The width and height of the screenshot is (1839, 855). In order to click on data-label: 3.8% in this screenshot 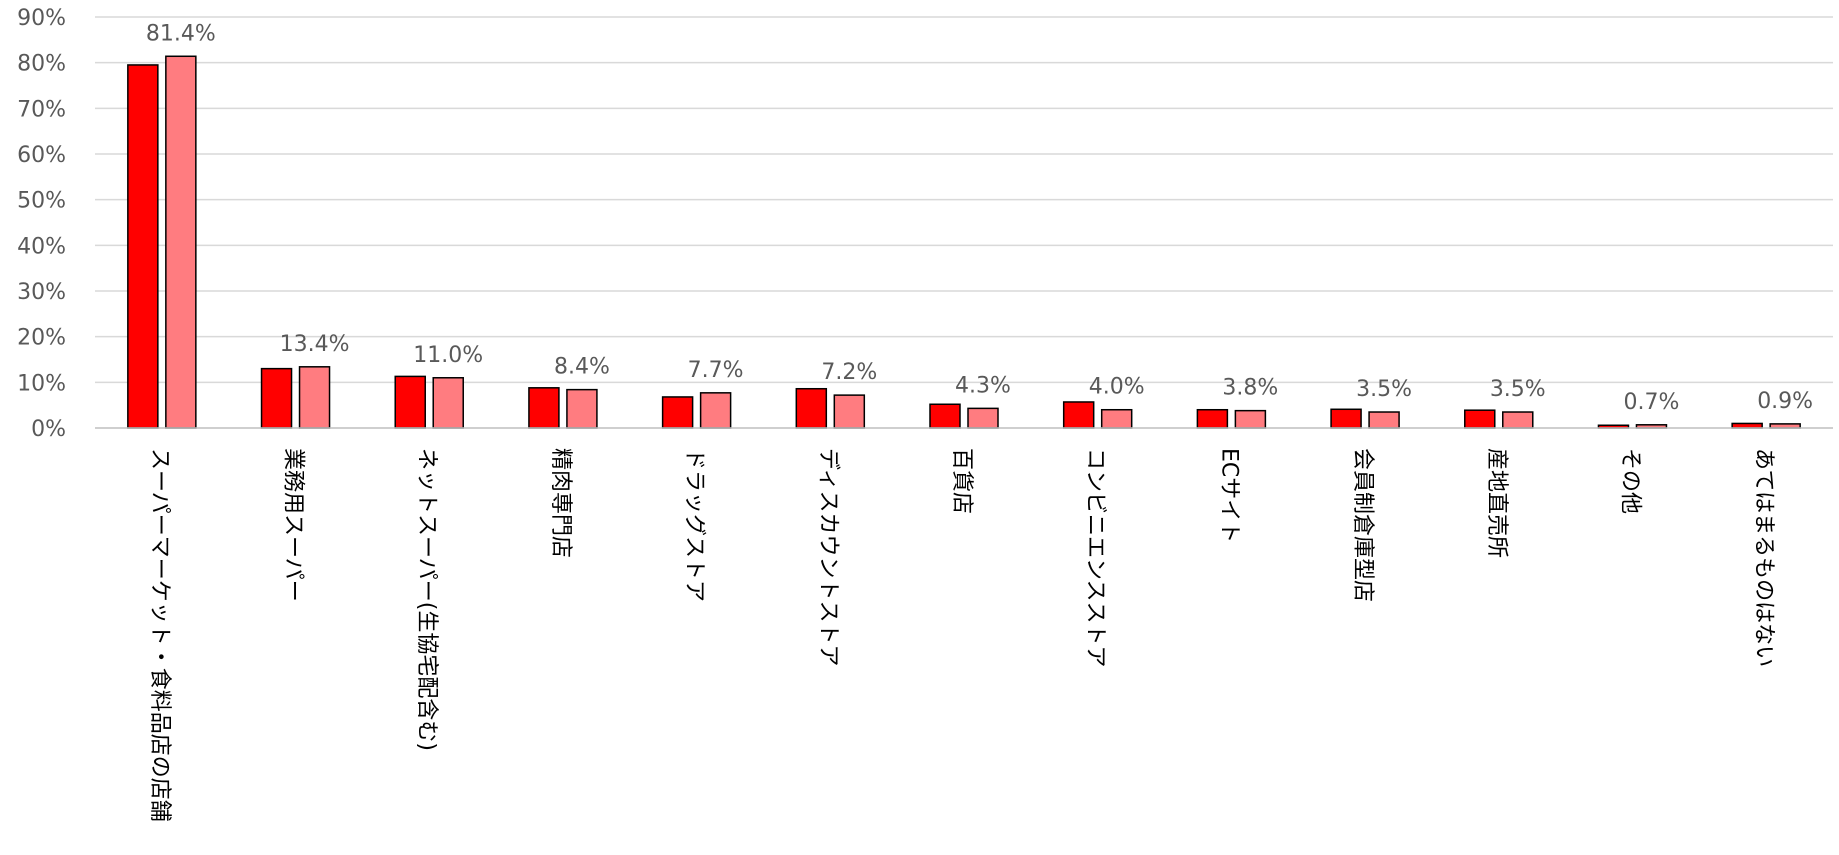, I will do `click(1250, 388)`.